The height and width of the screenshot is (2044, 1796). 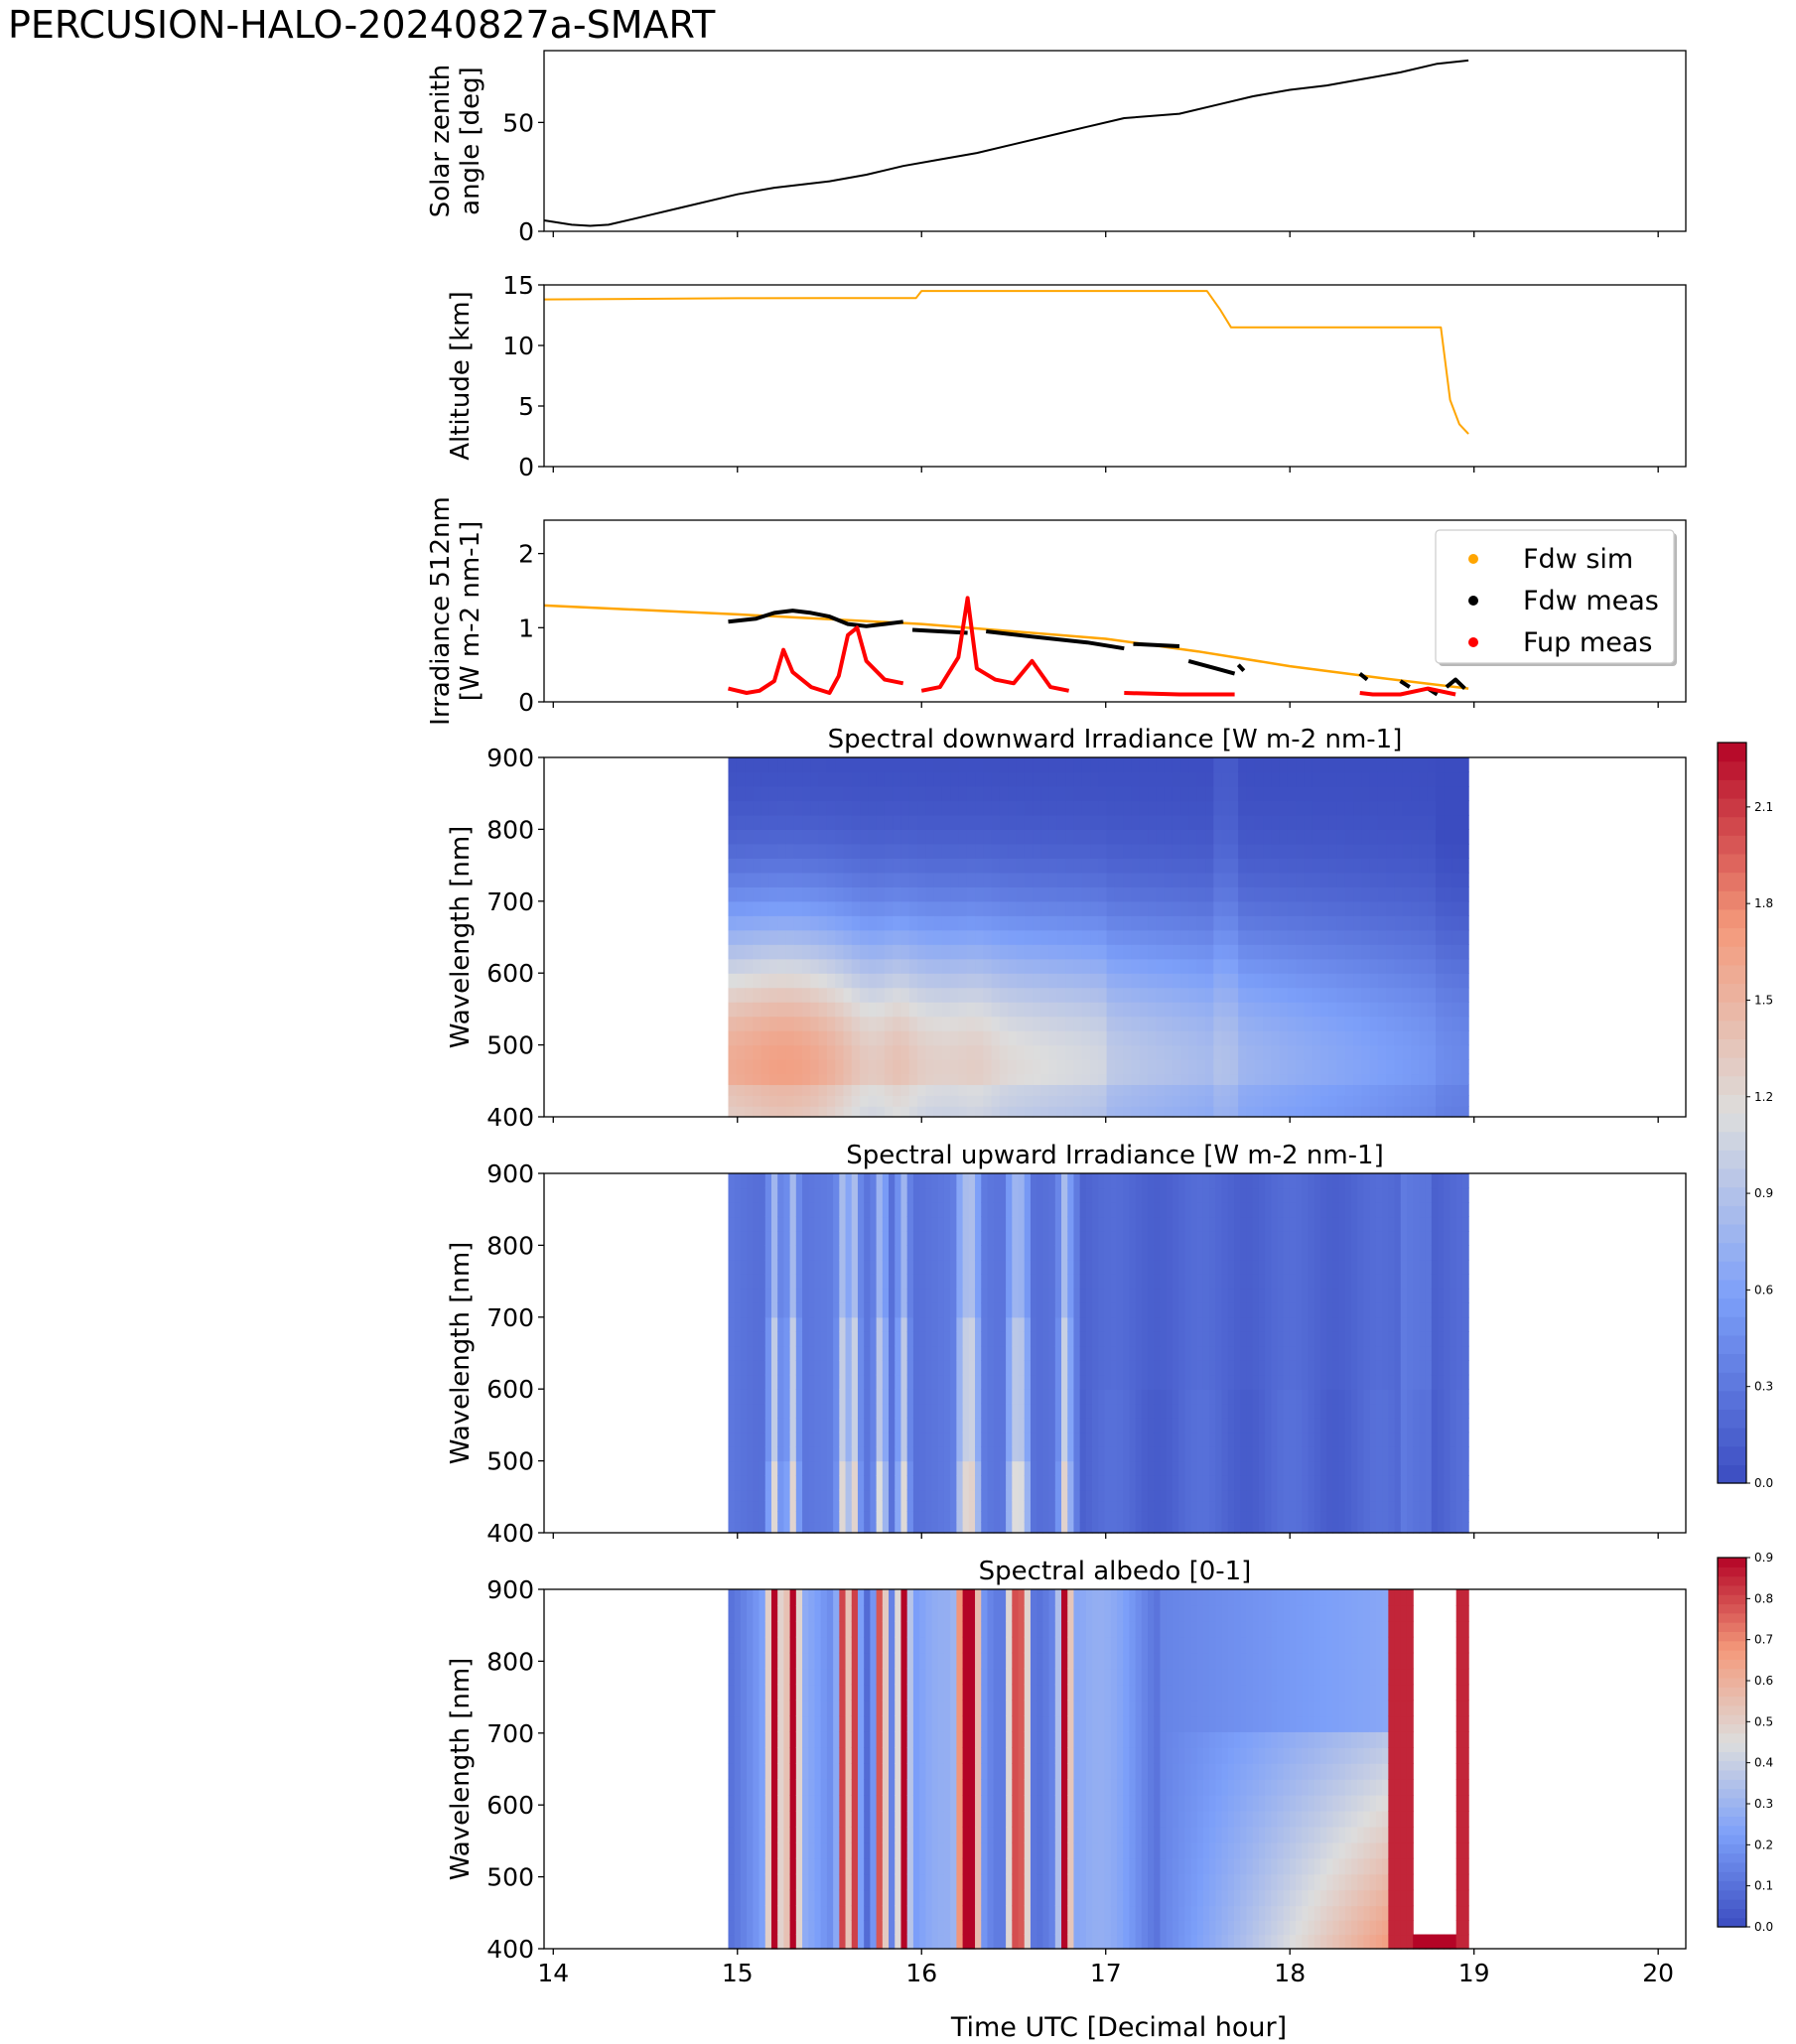 I want to click on fdw-ylabel: Wavelength [nm], so click(x=461, y=938).